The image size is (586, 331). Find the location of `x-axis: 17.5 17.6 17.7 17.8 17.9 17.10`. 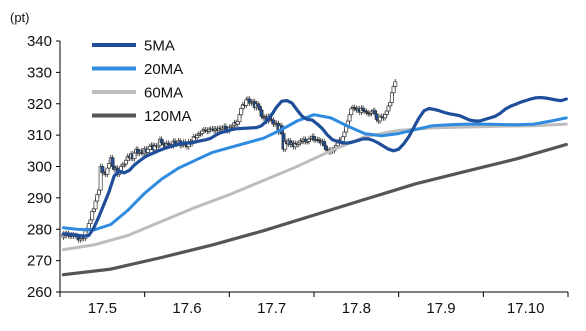

x-axis: 17.5 17.6 17.7 17.8 17.9 17.10 is located at coordinates (314, 304).